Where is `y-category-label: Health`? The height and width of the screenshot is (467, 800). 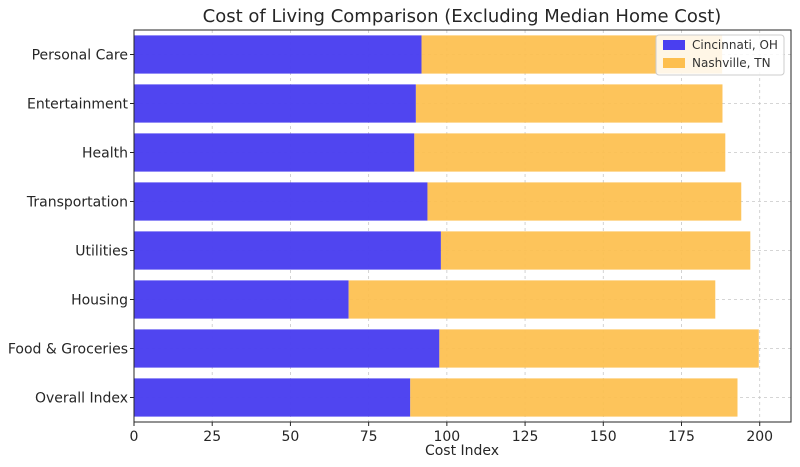
y-category-label: Health is located at coordinates (105, 154).